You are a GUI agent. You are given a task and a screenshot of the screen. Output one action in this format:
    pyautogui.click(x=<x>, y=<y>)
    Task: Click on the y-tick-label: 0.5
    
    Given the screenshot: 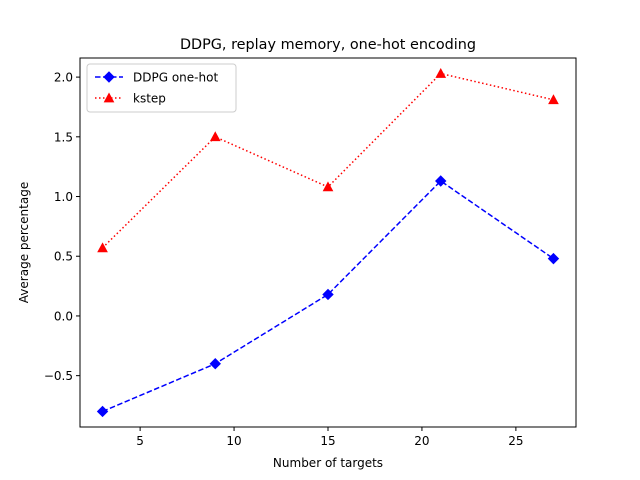 What is the action you would take?
    pyautogui.click(x=63, y=257)
    